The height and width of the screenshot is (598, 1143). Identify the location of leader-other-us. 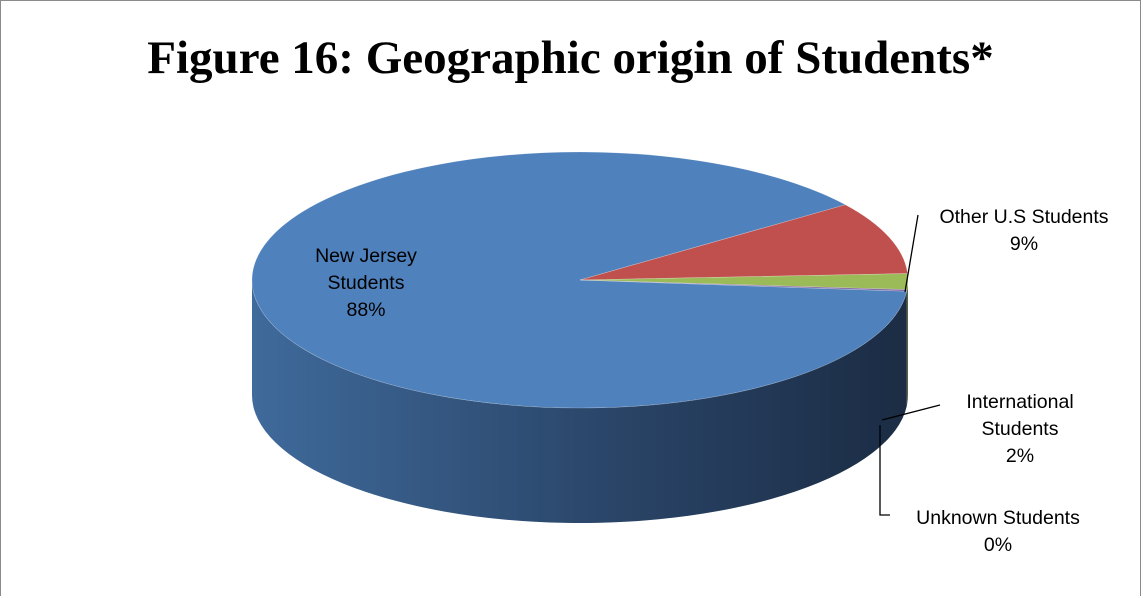
(911, 253).